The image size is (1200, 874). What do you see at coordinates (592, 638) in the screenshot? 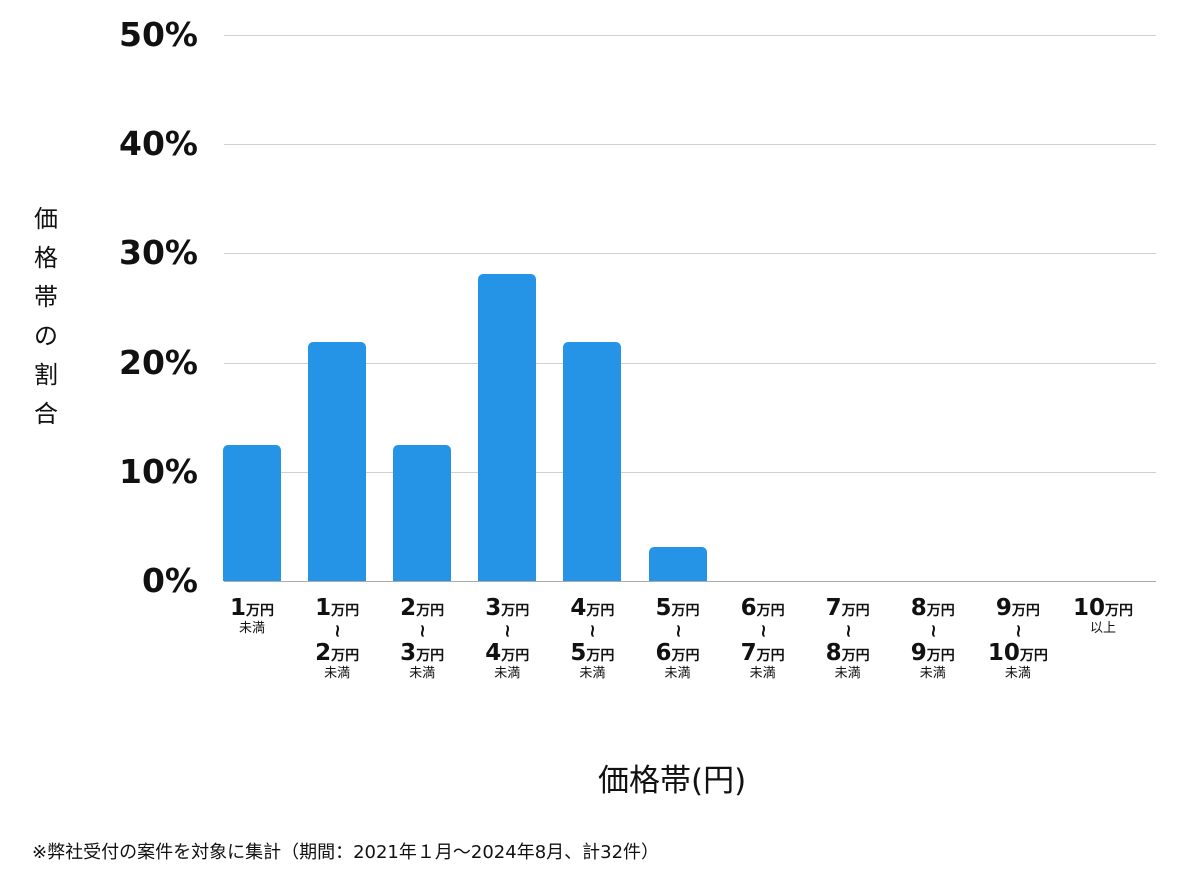
I see `x-category-label: 4万円 ~5万円 未満` at bounding box center [592, 638].